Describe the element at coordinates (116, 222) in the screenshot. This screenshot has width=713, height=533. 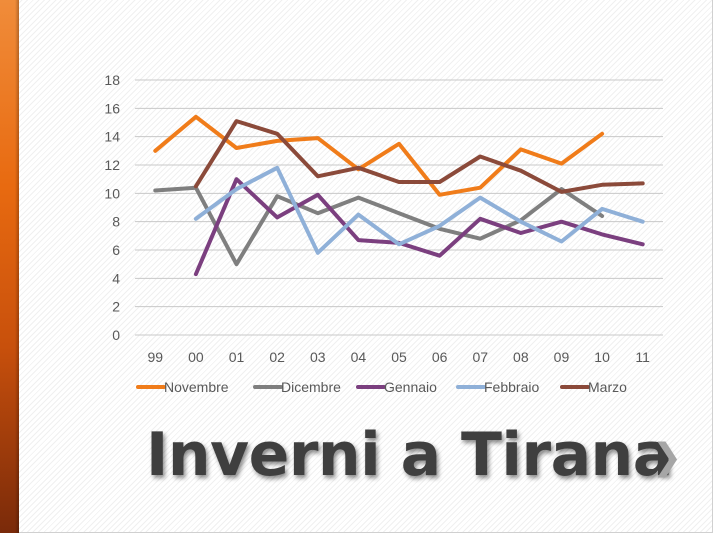
I see `y-tick-label: 8` at that location.